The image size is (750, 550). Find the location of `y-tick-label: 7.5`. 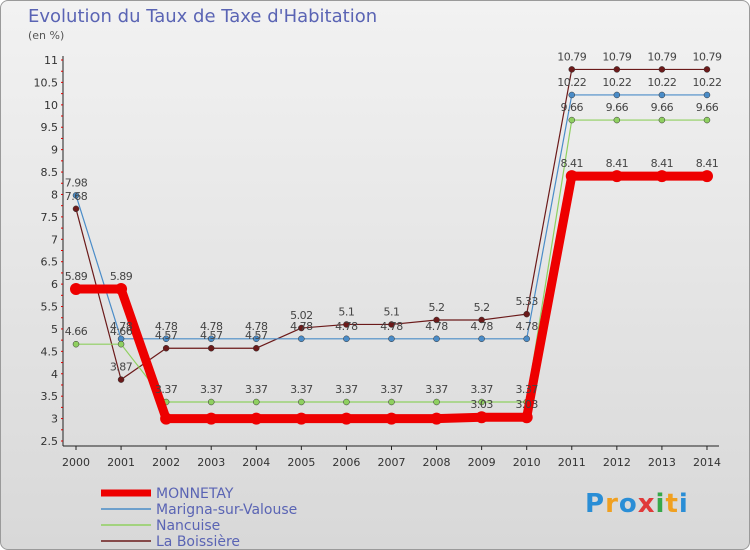

y-tick-label: 7.5 is located at coordinates (50, 217).